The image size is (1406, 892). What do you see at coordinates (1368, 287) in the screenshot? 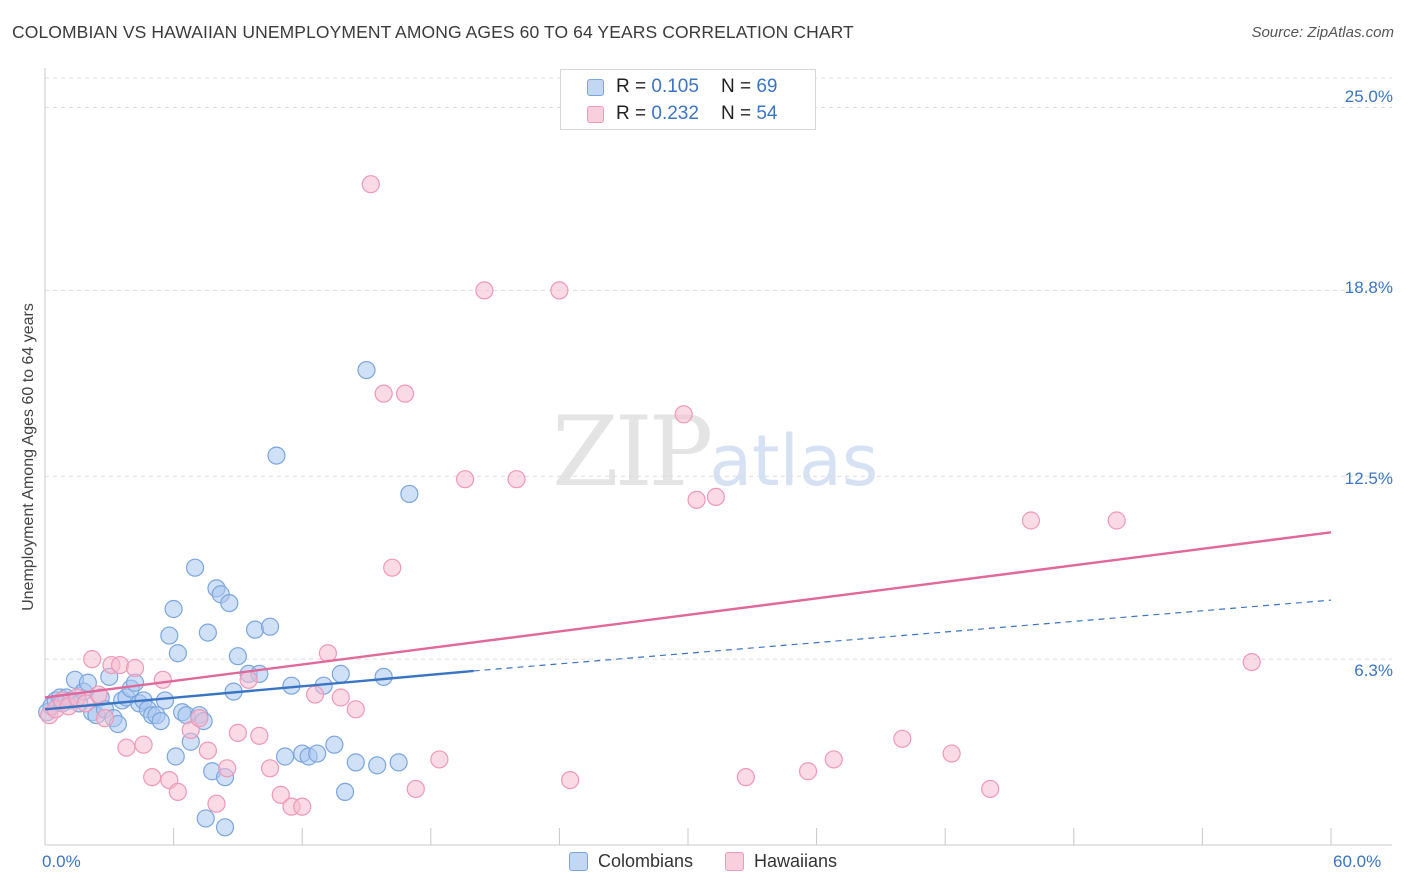
I see `y-tick-label-18-8: 18.8%` at bounding box center [1368, 287].